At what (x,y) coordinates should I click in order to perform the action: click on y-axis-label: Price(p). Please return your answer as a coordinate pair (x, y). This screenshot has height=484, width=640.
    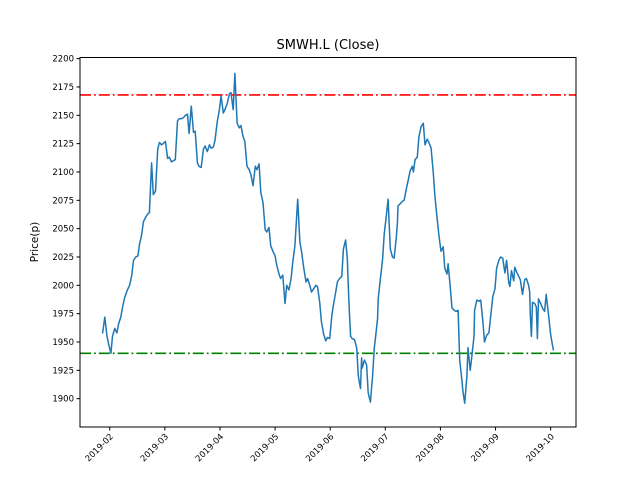
    Looking at the image, I should click on (35, 242).